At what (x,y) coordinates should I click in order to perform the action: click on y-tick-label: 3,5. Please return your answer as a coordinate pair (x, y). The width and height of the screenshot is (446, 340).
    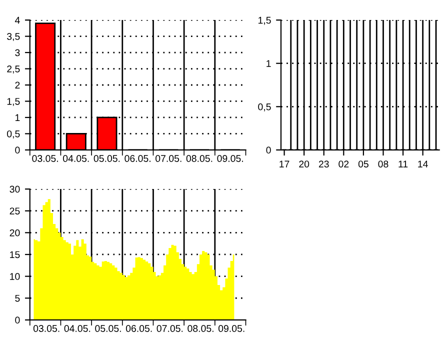
    Looking at the image, I should click on (13, 37).